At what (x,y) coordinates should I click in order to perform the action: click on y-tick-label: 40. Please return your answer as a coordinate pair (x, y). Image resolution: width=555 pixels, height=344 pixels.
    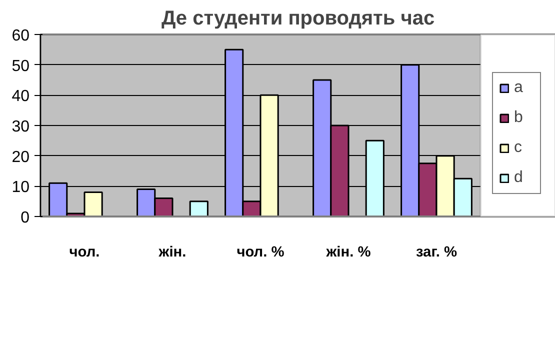
    Looking at the image, I should click on (21, 97).